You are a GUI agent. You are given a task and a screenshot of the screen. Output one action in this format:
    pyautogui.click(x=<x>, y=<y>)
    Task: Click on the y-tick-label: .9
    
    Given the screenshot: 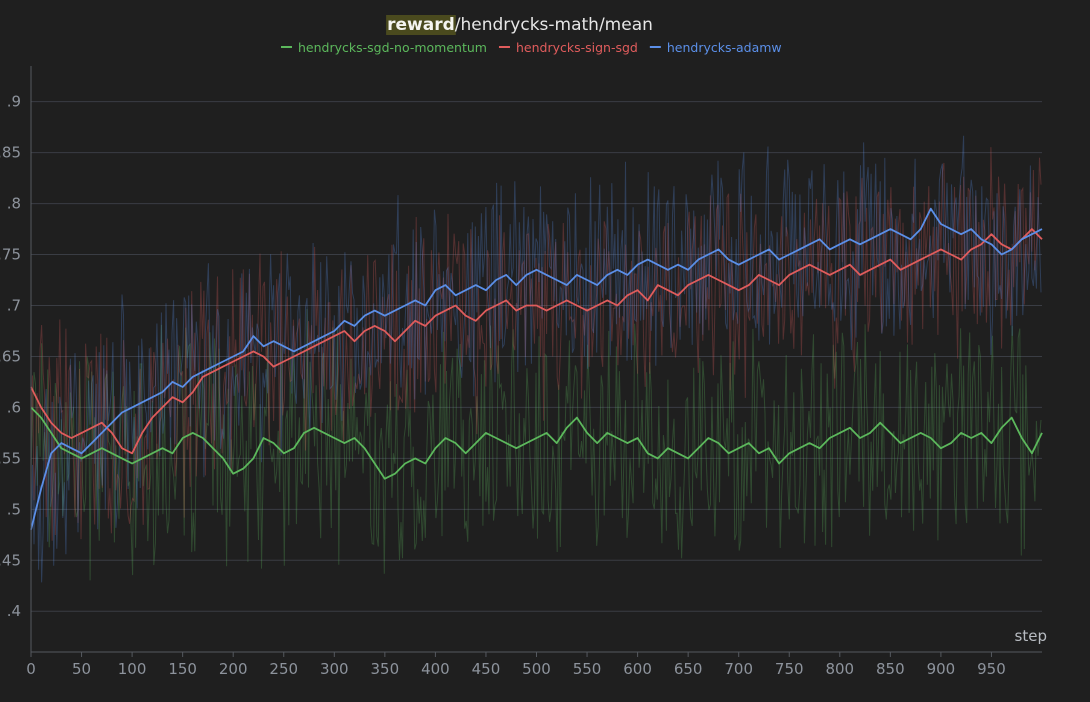 What is the action you would take?
    pyautogui.click(x=14, y=102)
    